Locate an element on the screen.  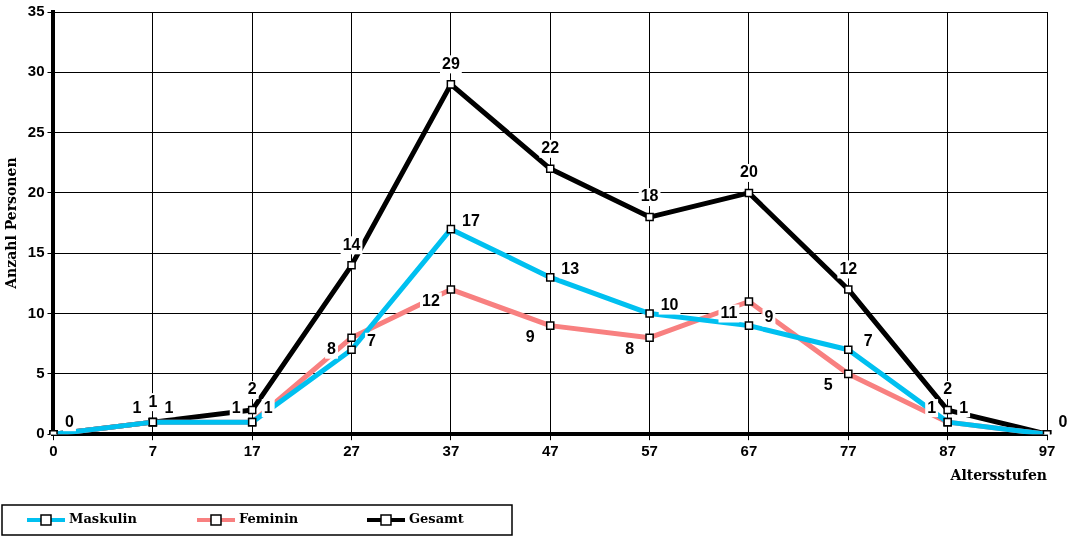
data-label: 18 is located at coordinates (649, 196).